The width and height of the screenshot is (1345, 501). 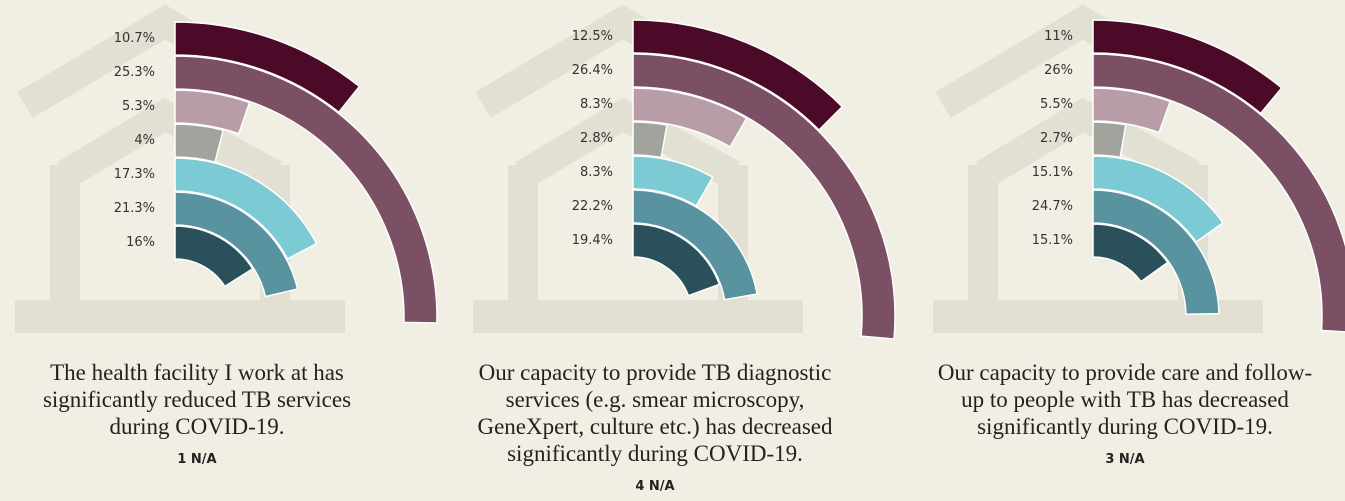 What do you see at coordinates (655, 399) in the screenshot?
I see `caption: services (e.g. smear microscopy,` at bounding box center [655, 399].